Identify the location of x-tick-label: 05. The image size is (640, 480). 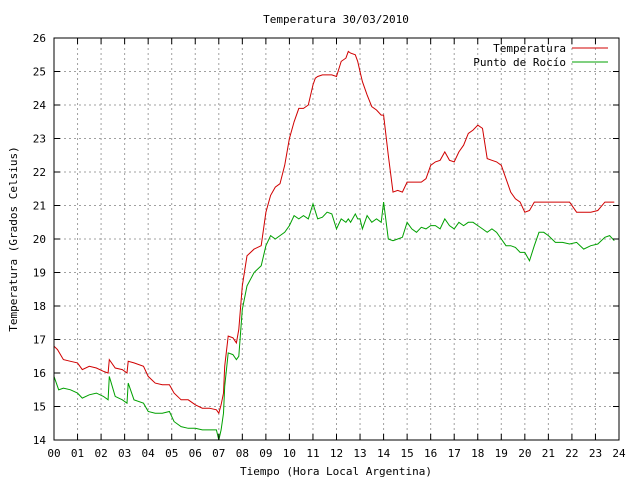
(171, 453).